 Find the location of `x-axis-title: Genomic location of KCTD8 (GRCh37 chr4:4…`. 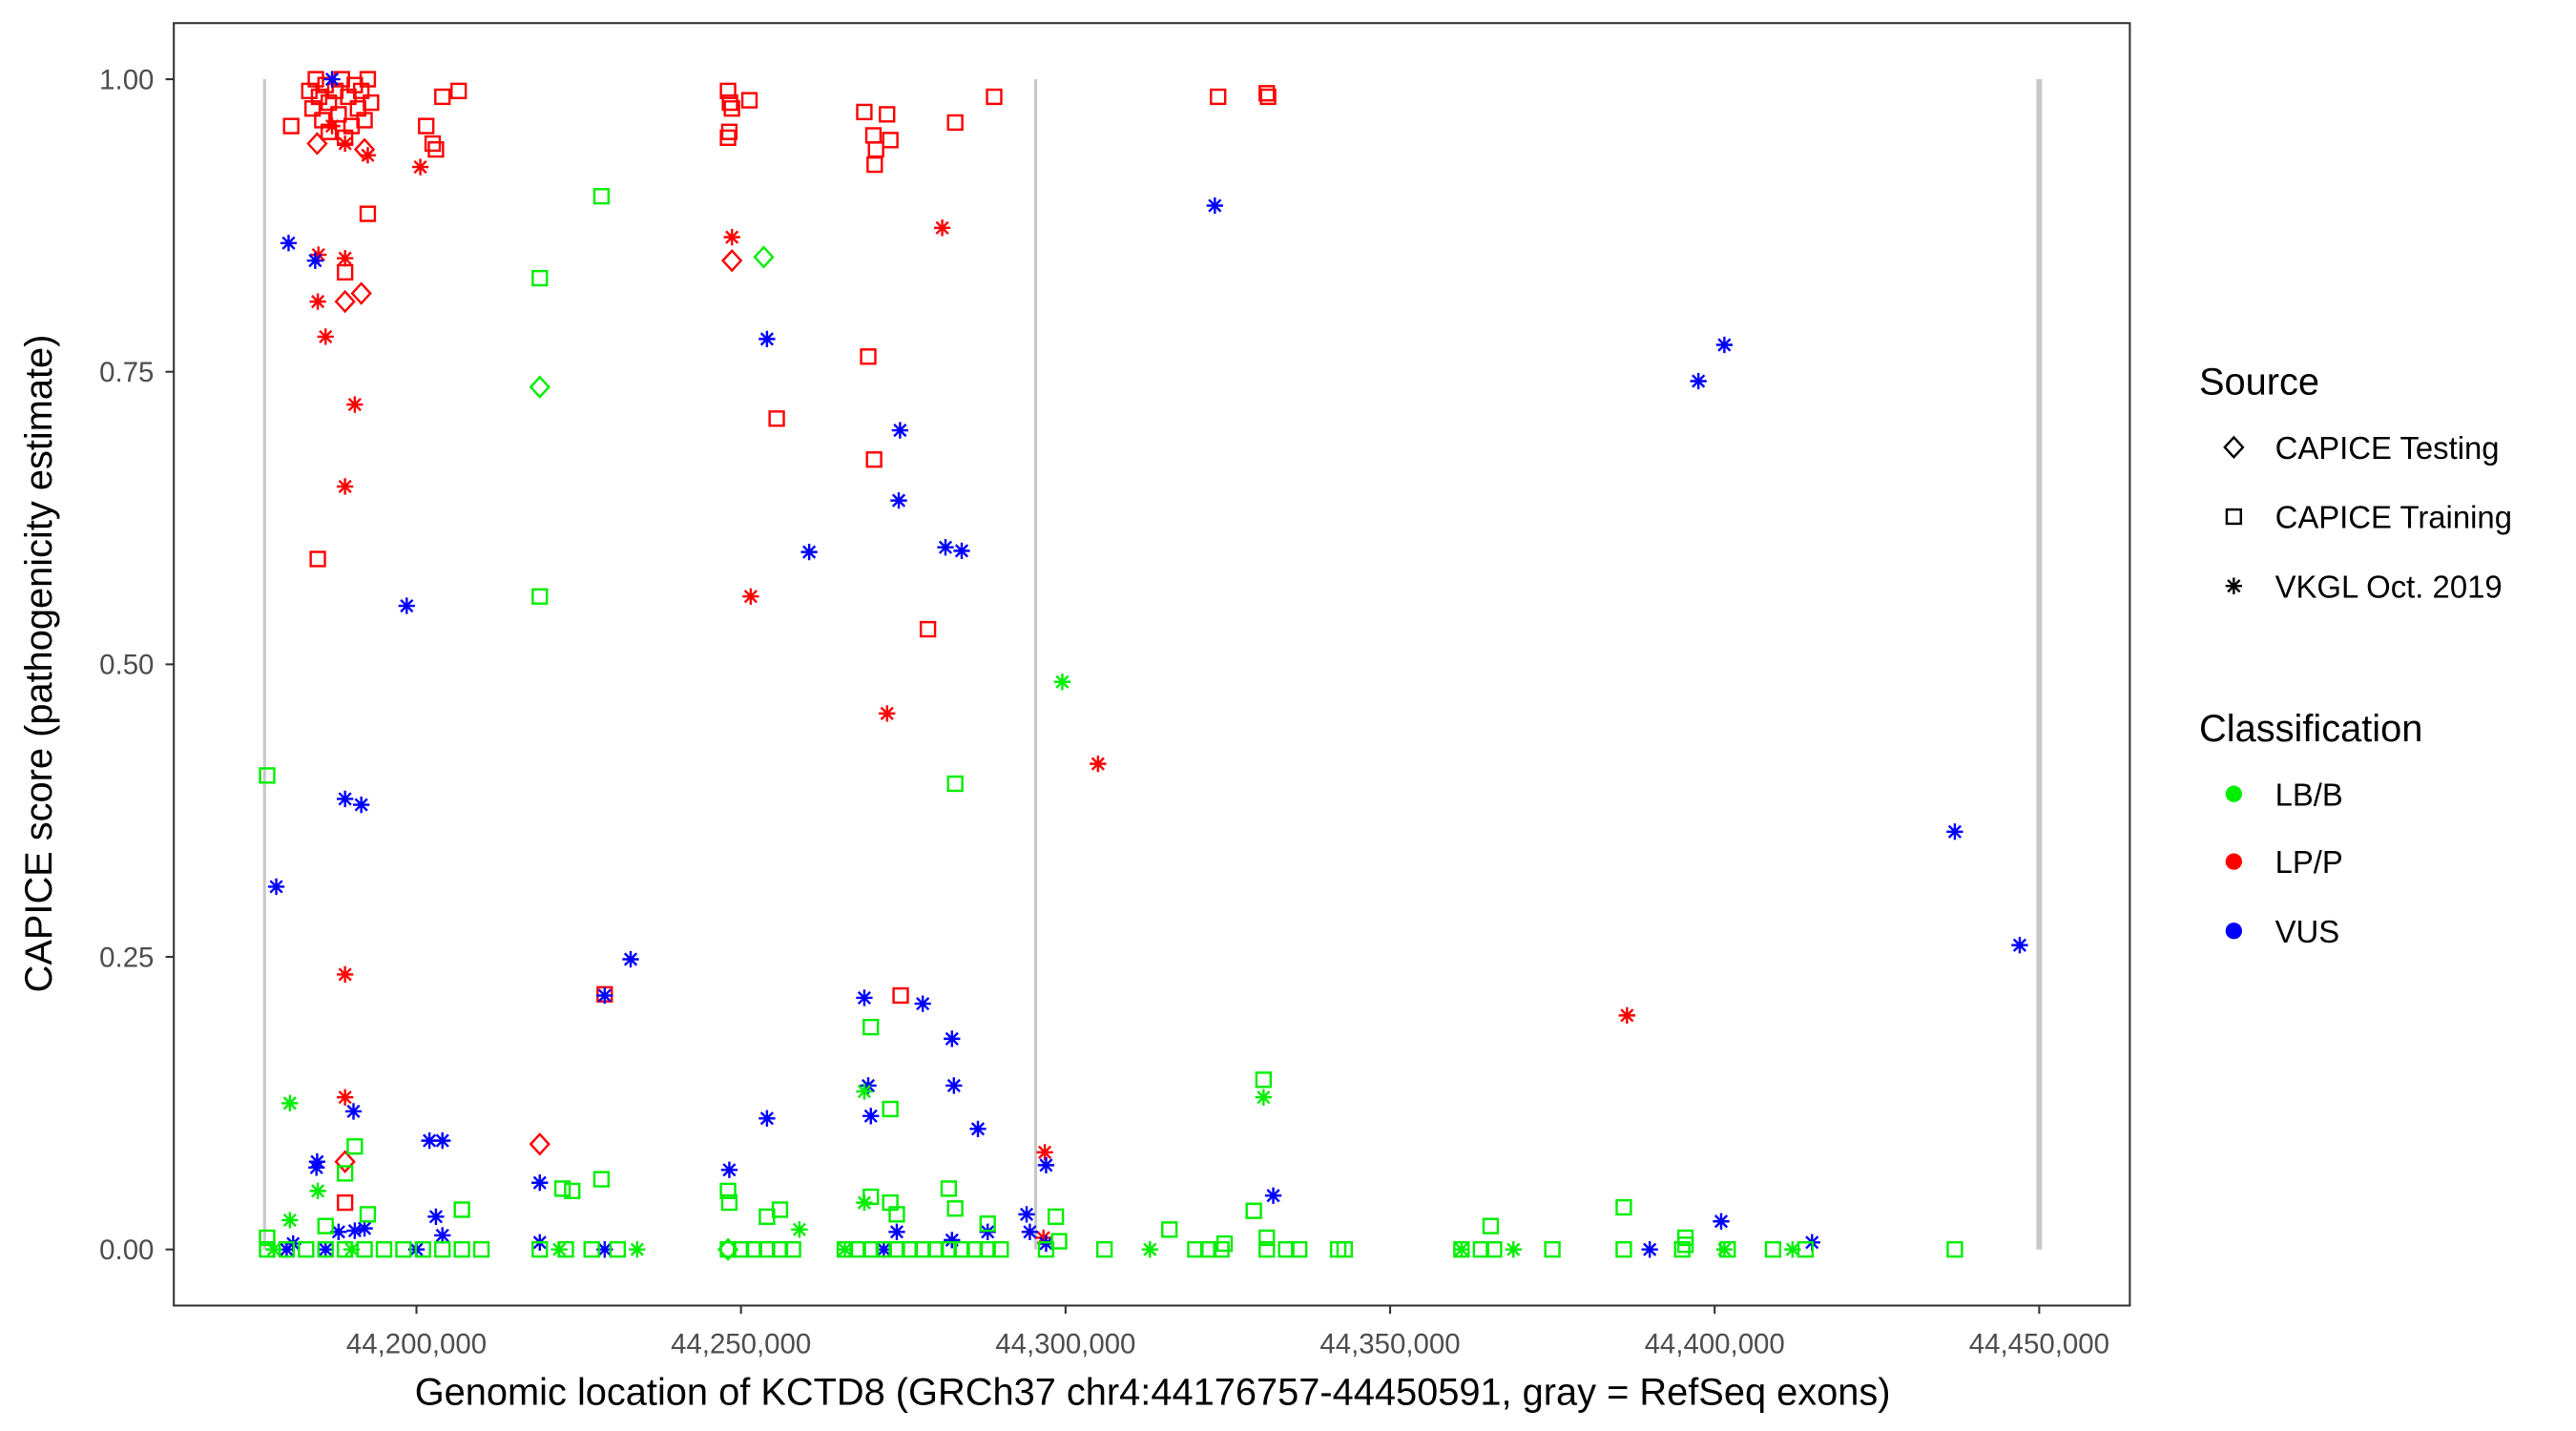

x-axis-title: Genomic location of KCTD8 (GRCh37 chr4:4… is located at coordinates (1153, 1392).